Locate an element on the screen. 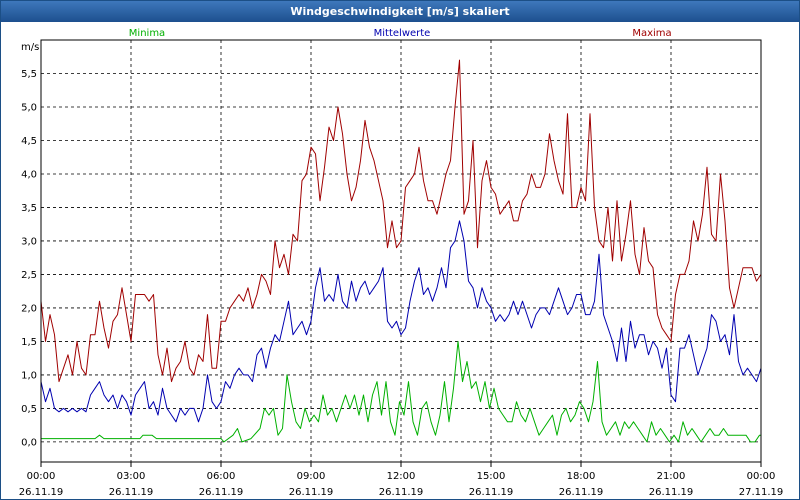 The image size is (800, 500). window-title: Windgeschwindigkeit [m/s] skaliert is located at coordinates (400, 11).